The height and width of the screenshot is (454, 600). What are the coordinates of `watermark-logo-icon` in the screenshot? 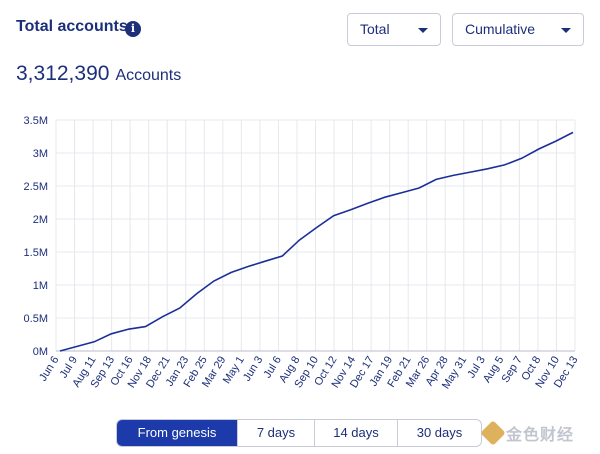 It's located at (493, 433).